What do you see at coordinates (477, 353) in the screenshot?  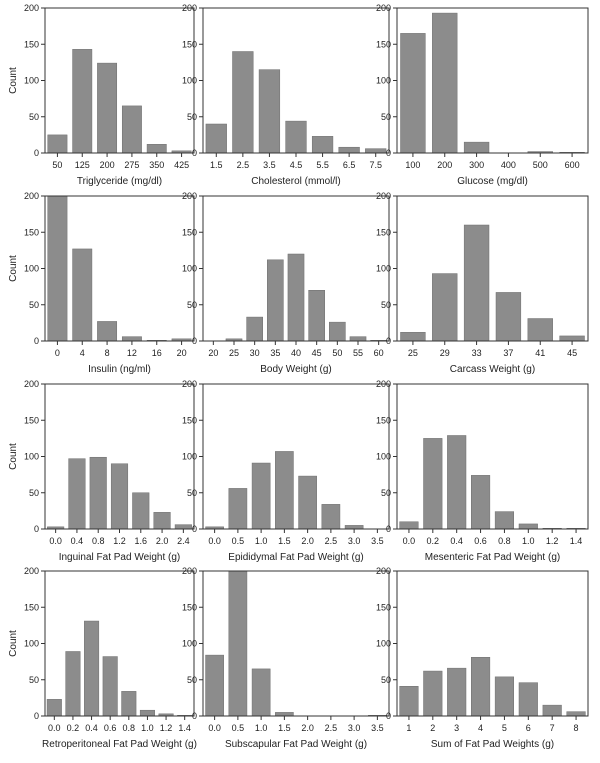 I see `x-tick-label: 33` at bounding box center [477, 353].